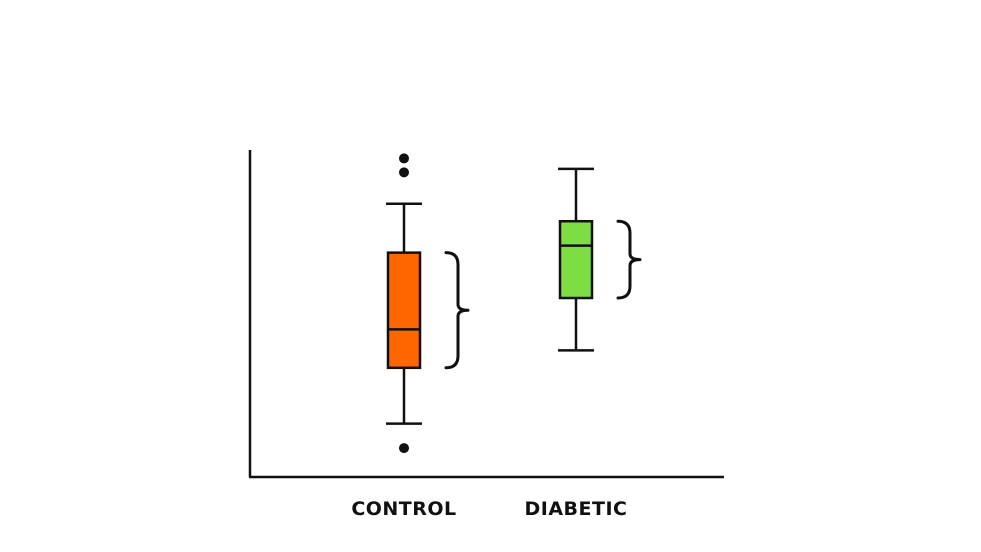 Image resolution: width=981 pixels, height=552 pixels. Describe the element at coordinates (514, 303) in the screenshot. I see `plot-area` at that location.